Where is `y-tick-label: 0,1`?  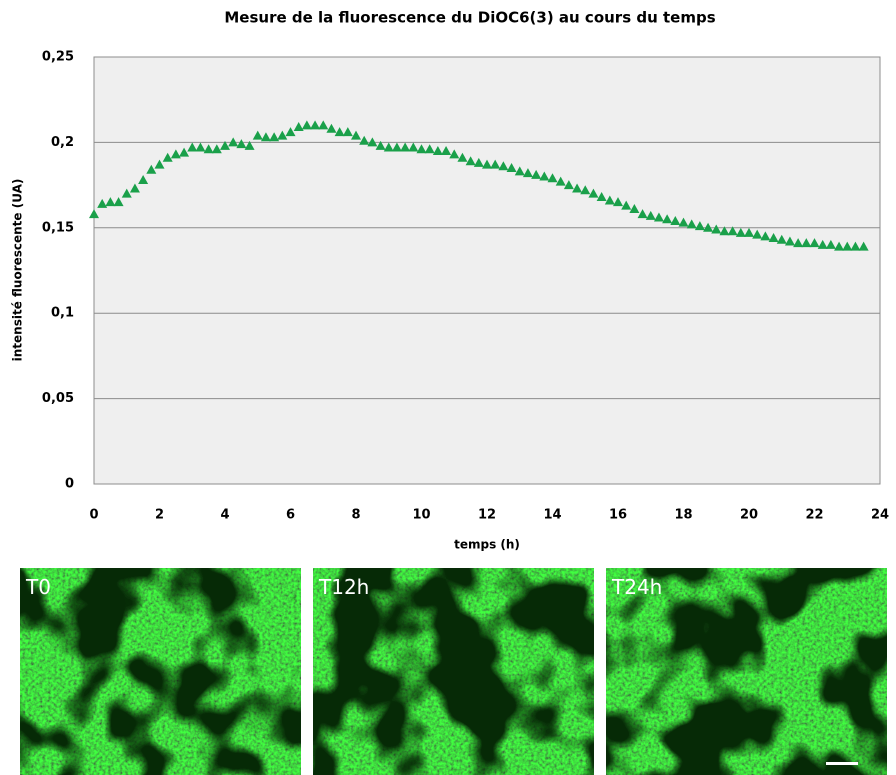 y-tick-label: 0,1 is located at coordinates (62, 313).